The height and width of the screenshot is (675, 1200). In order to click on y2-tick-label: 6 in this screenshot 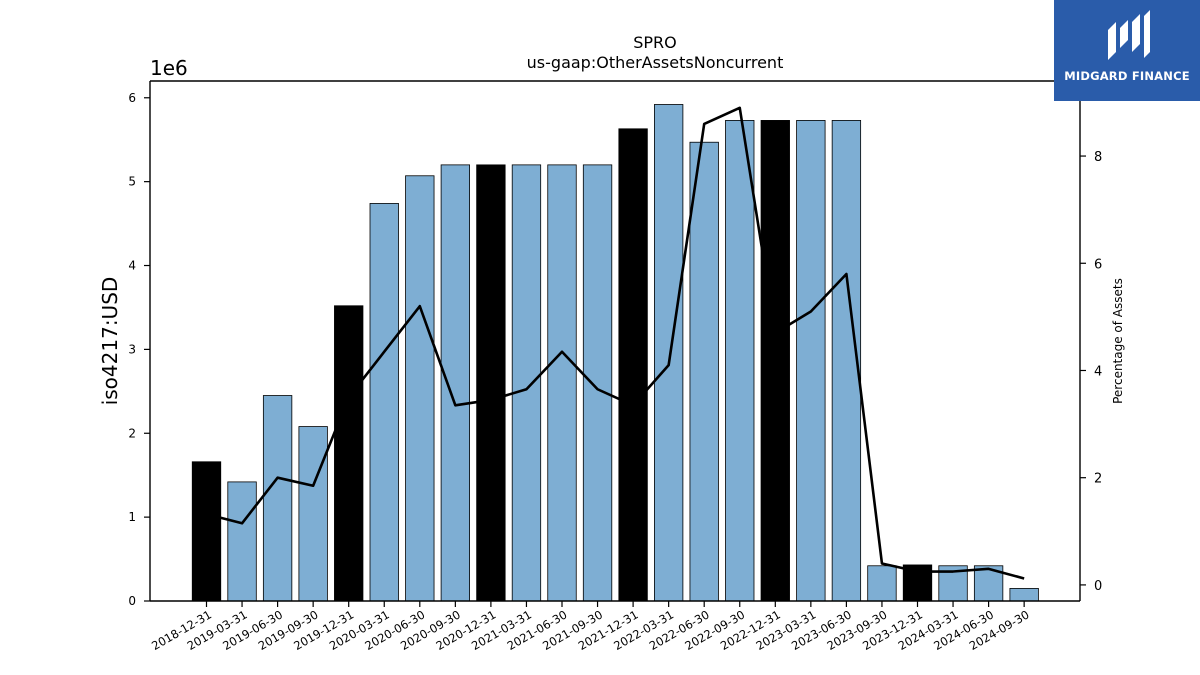, I will do `click(1098, 264)`.